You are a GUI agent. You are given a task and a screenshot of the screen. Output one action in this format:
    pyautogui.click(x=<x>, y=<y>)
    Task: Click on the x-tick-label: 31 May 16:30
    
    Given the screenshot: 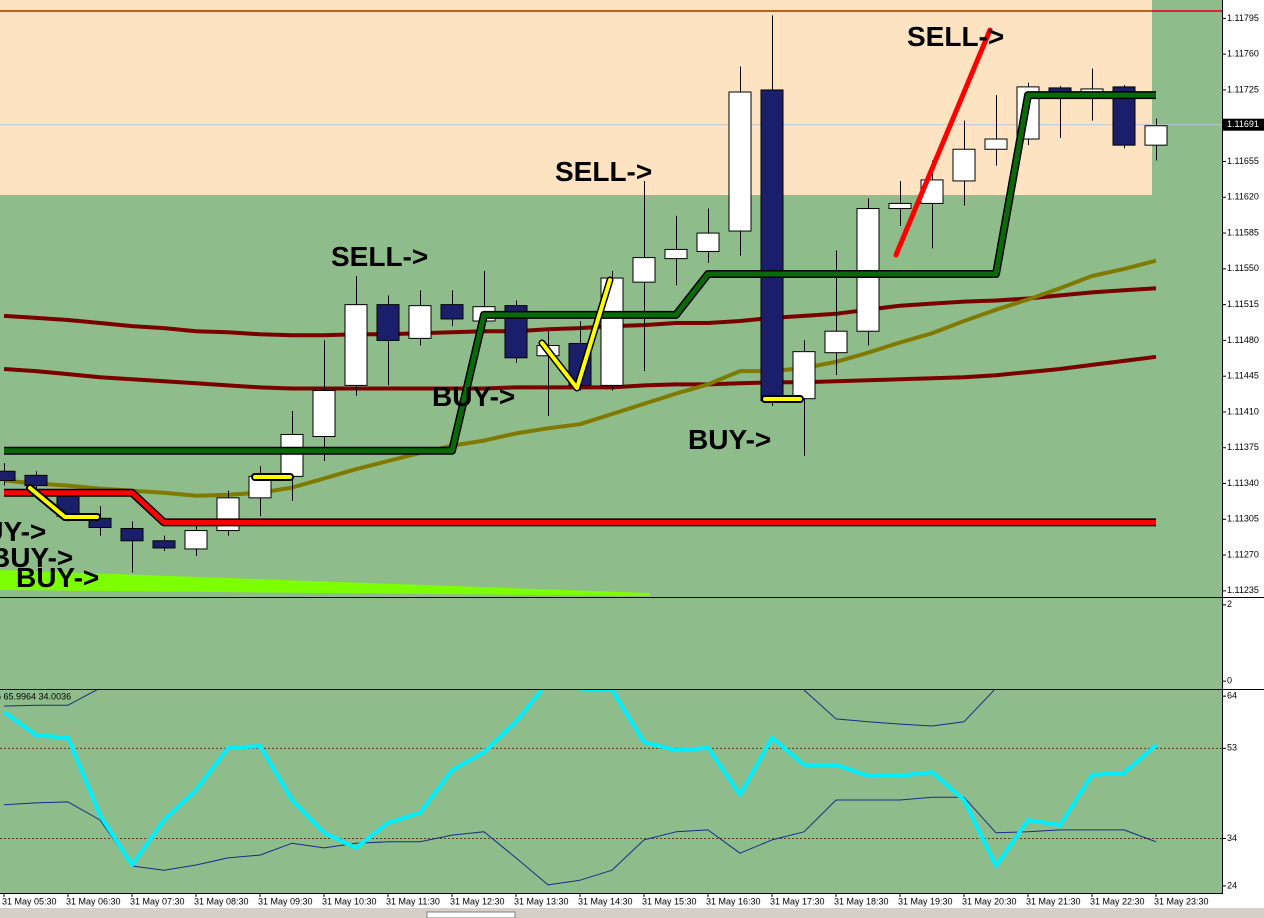 What is the action you would take?
    pyautogui.click(x=733, y=901)
    